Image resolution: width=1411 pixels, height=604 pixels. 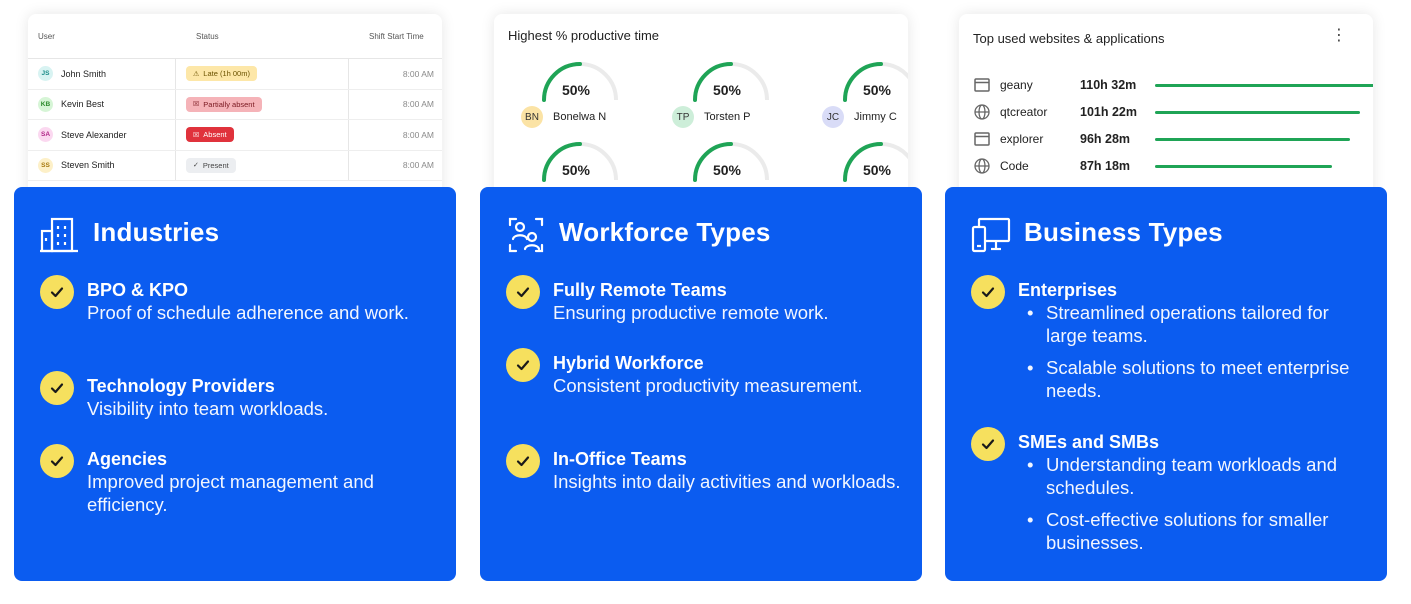 I want to click on item-heading: BPO & KPO, so click(x=138, y=290).